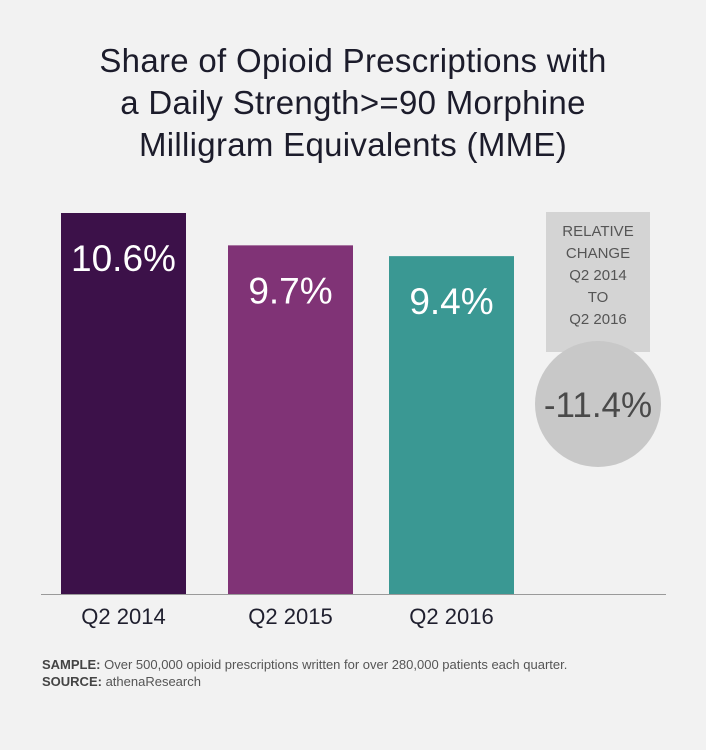 The height and width of the screenshot is (750, 706). What do you see at coordinates (451, 301) in the screenshot?
I see `bar-value-label-3: 9.4%` at bounding box center [451, 301].